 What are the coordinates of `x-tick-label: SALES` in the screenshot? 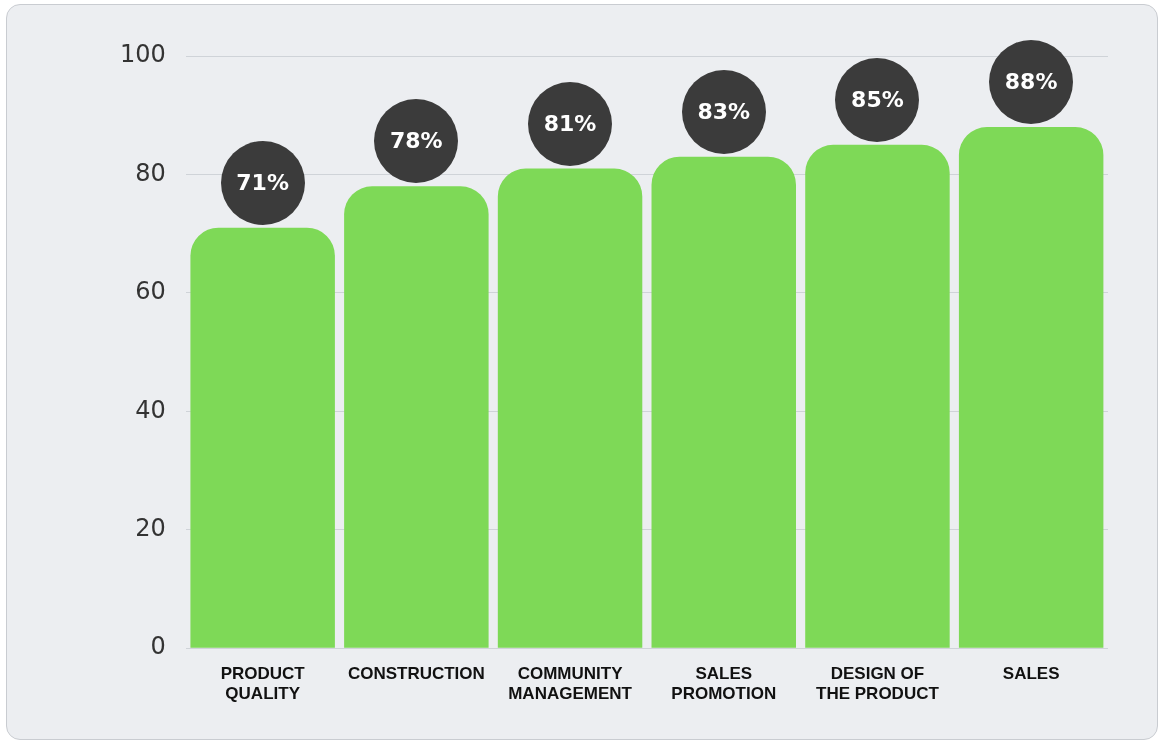 It's located at (1031, 674).